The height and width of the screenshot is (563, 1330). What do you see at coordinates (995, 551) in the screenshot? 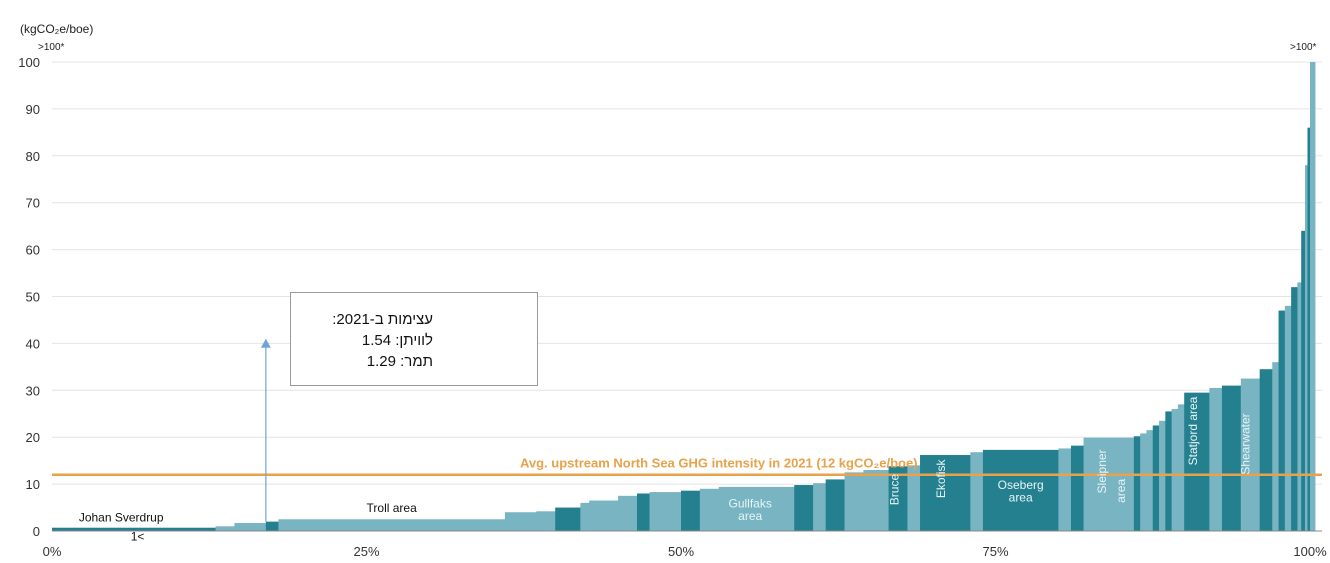
I see `x-tick-label: 75%` at bounding box center [995, 551].